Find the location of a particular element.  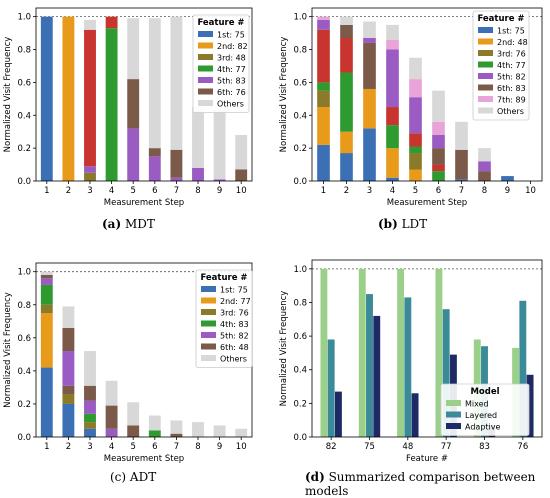

ytick-label-d: 0.6 is located at coordinates (300, 337).